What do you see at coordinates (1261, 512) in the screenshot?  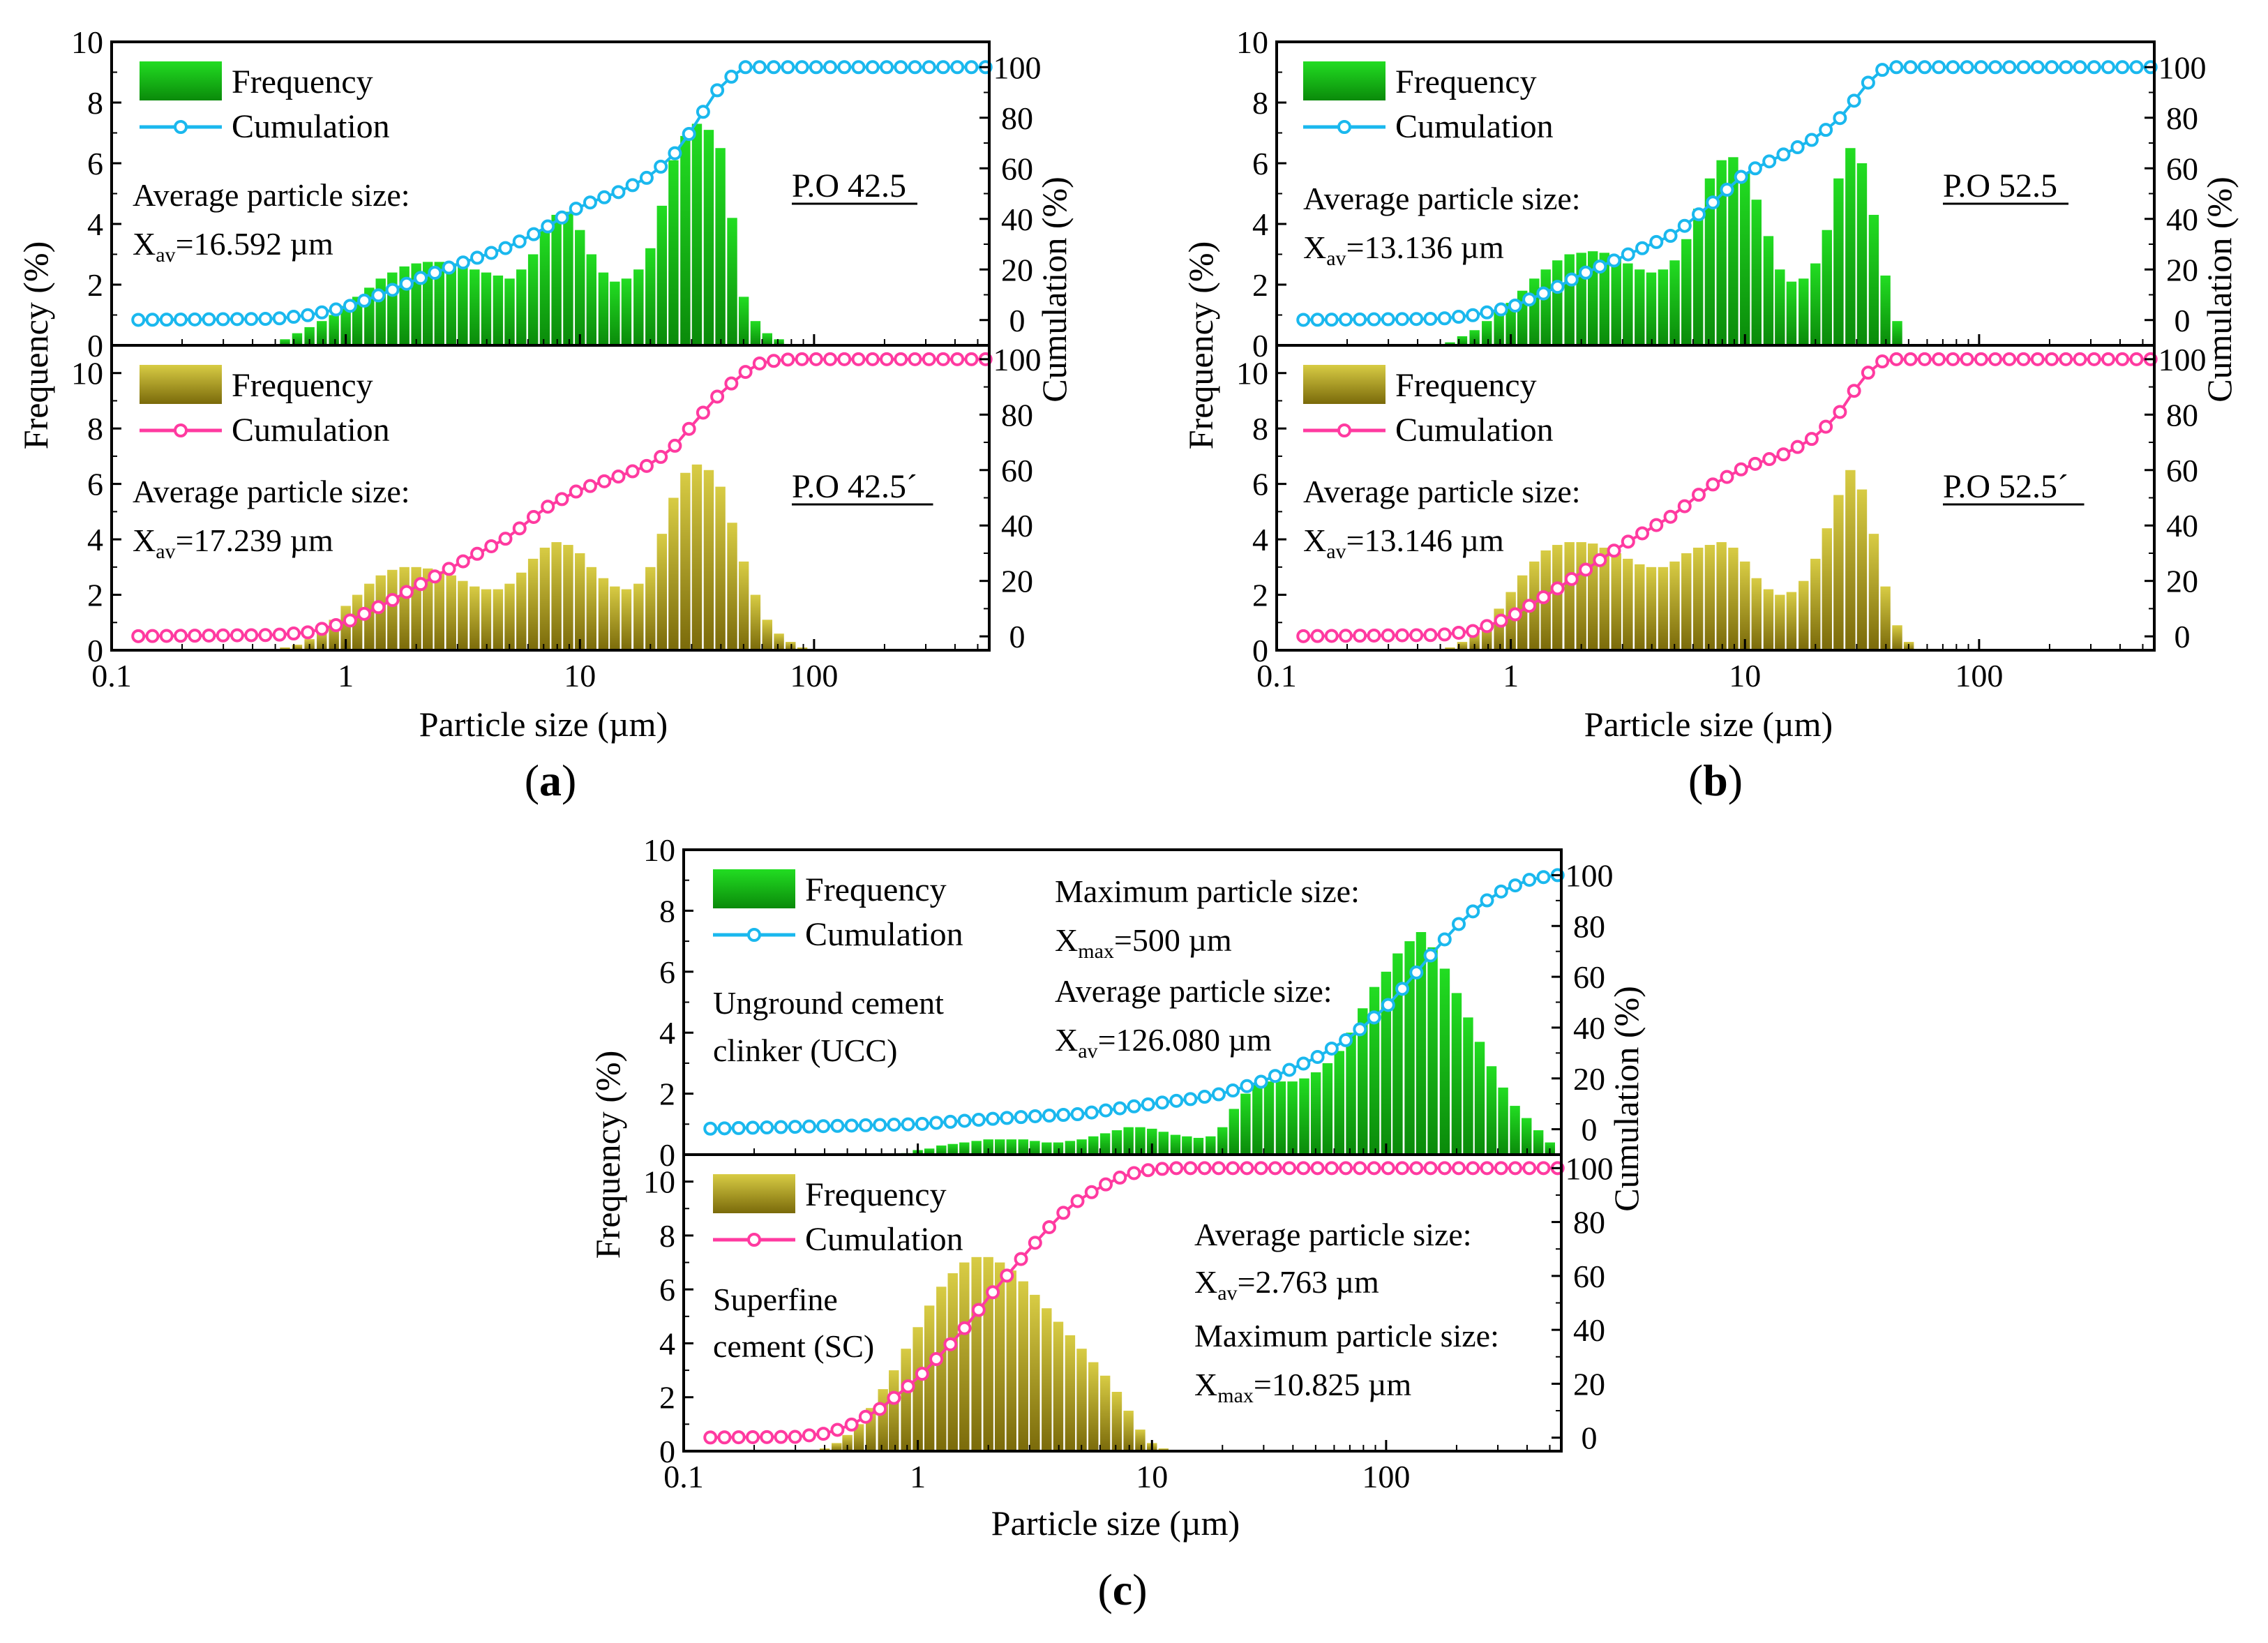 I see `left-y-axis: 0 2 4 6 8 10` at bounding box center [1261, 512].